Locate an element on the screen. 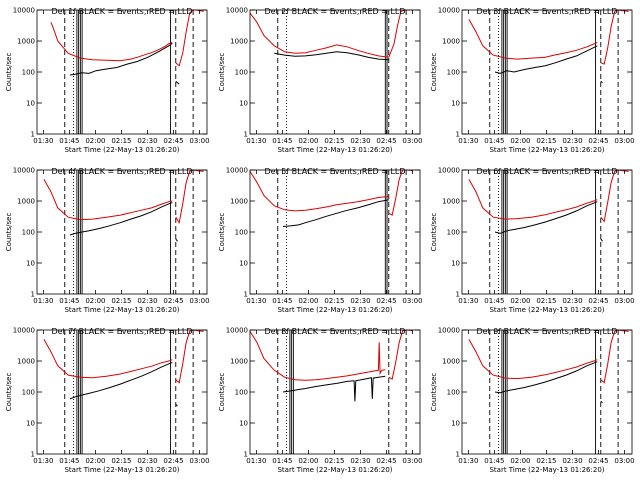 The height and width of the screenshot is (480, 640). chart-title: Det 6f BLACK = Events, RED = LLD is located at coordinates (546, 171).